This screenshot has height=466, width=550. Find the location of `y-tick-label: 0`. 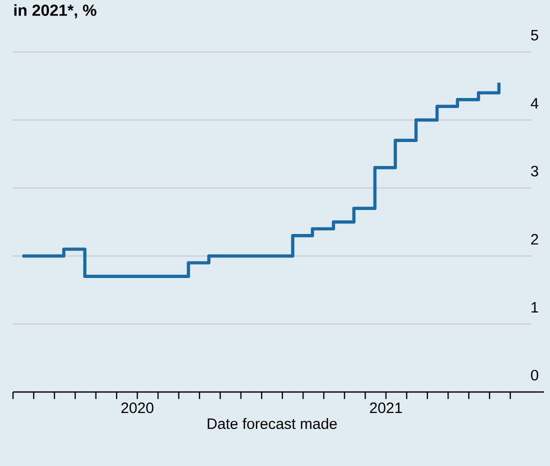

y-tick-label: 0 is located at coordinates (534, 375).